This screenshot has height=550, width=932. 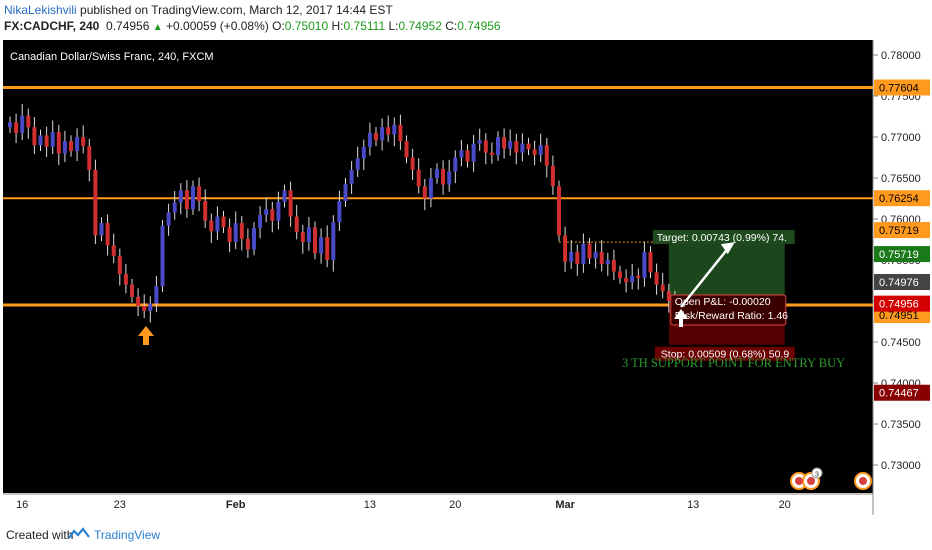 What do you see at coordinates (901, 343) in the screenshot?
I see `price-tick-label: 0.74500` at bounding box center [901, 343].